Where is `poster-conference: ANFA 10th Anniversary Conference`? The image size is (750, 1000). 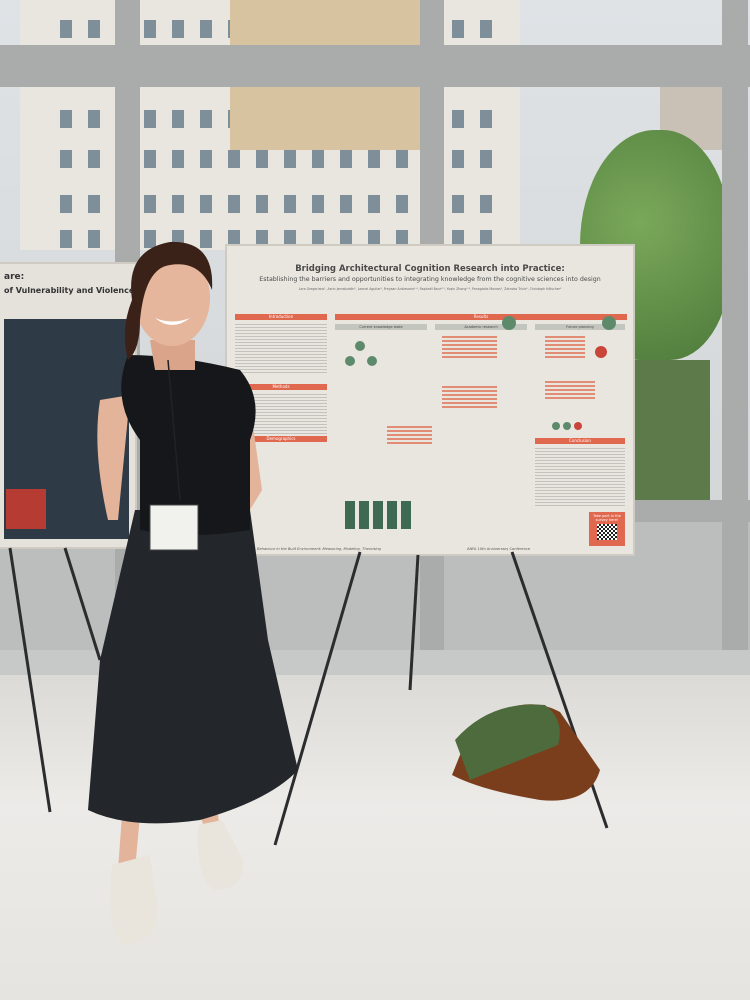 poster-conference: ANFA 10th Anniversary Conference is located at coordinates (499, 549).